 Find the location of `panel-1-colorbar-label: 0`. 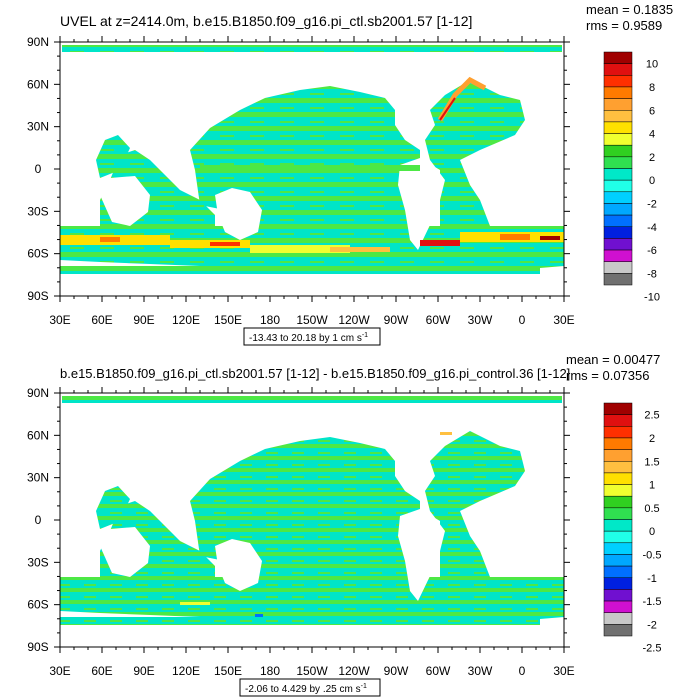

panel-1-colorbar-label: 0 is located at coordinates (652, 181).